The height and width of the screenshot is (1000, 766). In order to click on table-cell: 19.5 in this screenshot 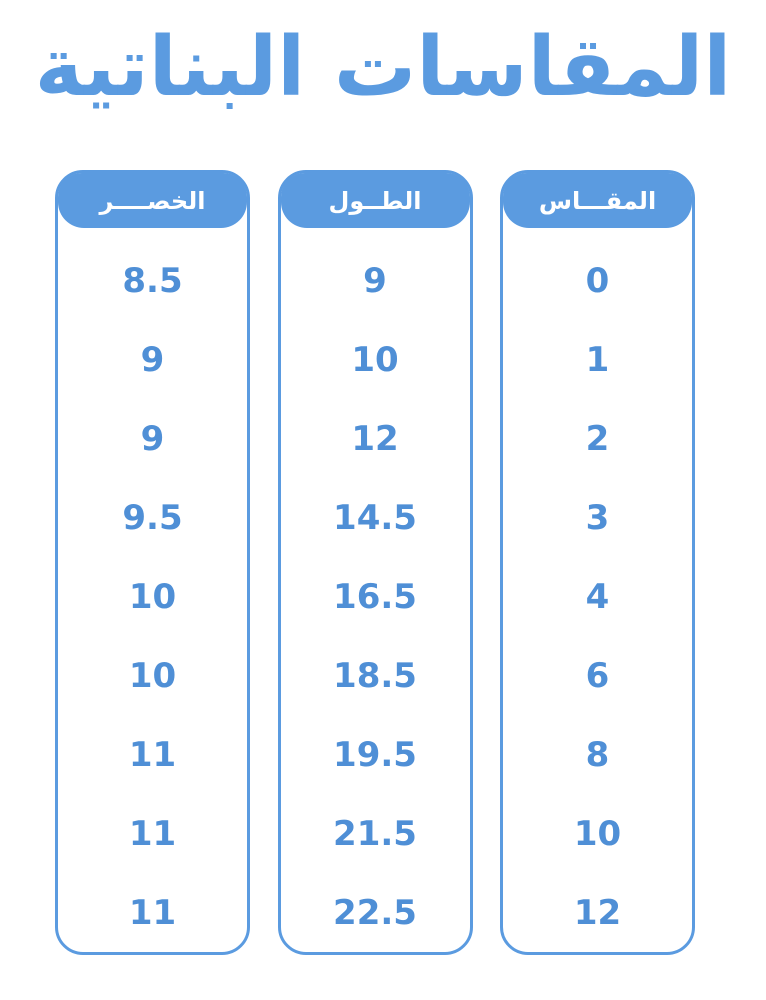, I will do `click(375, 755)`.